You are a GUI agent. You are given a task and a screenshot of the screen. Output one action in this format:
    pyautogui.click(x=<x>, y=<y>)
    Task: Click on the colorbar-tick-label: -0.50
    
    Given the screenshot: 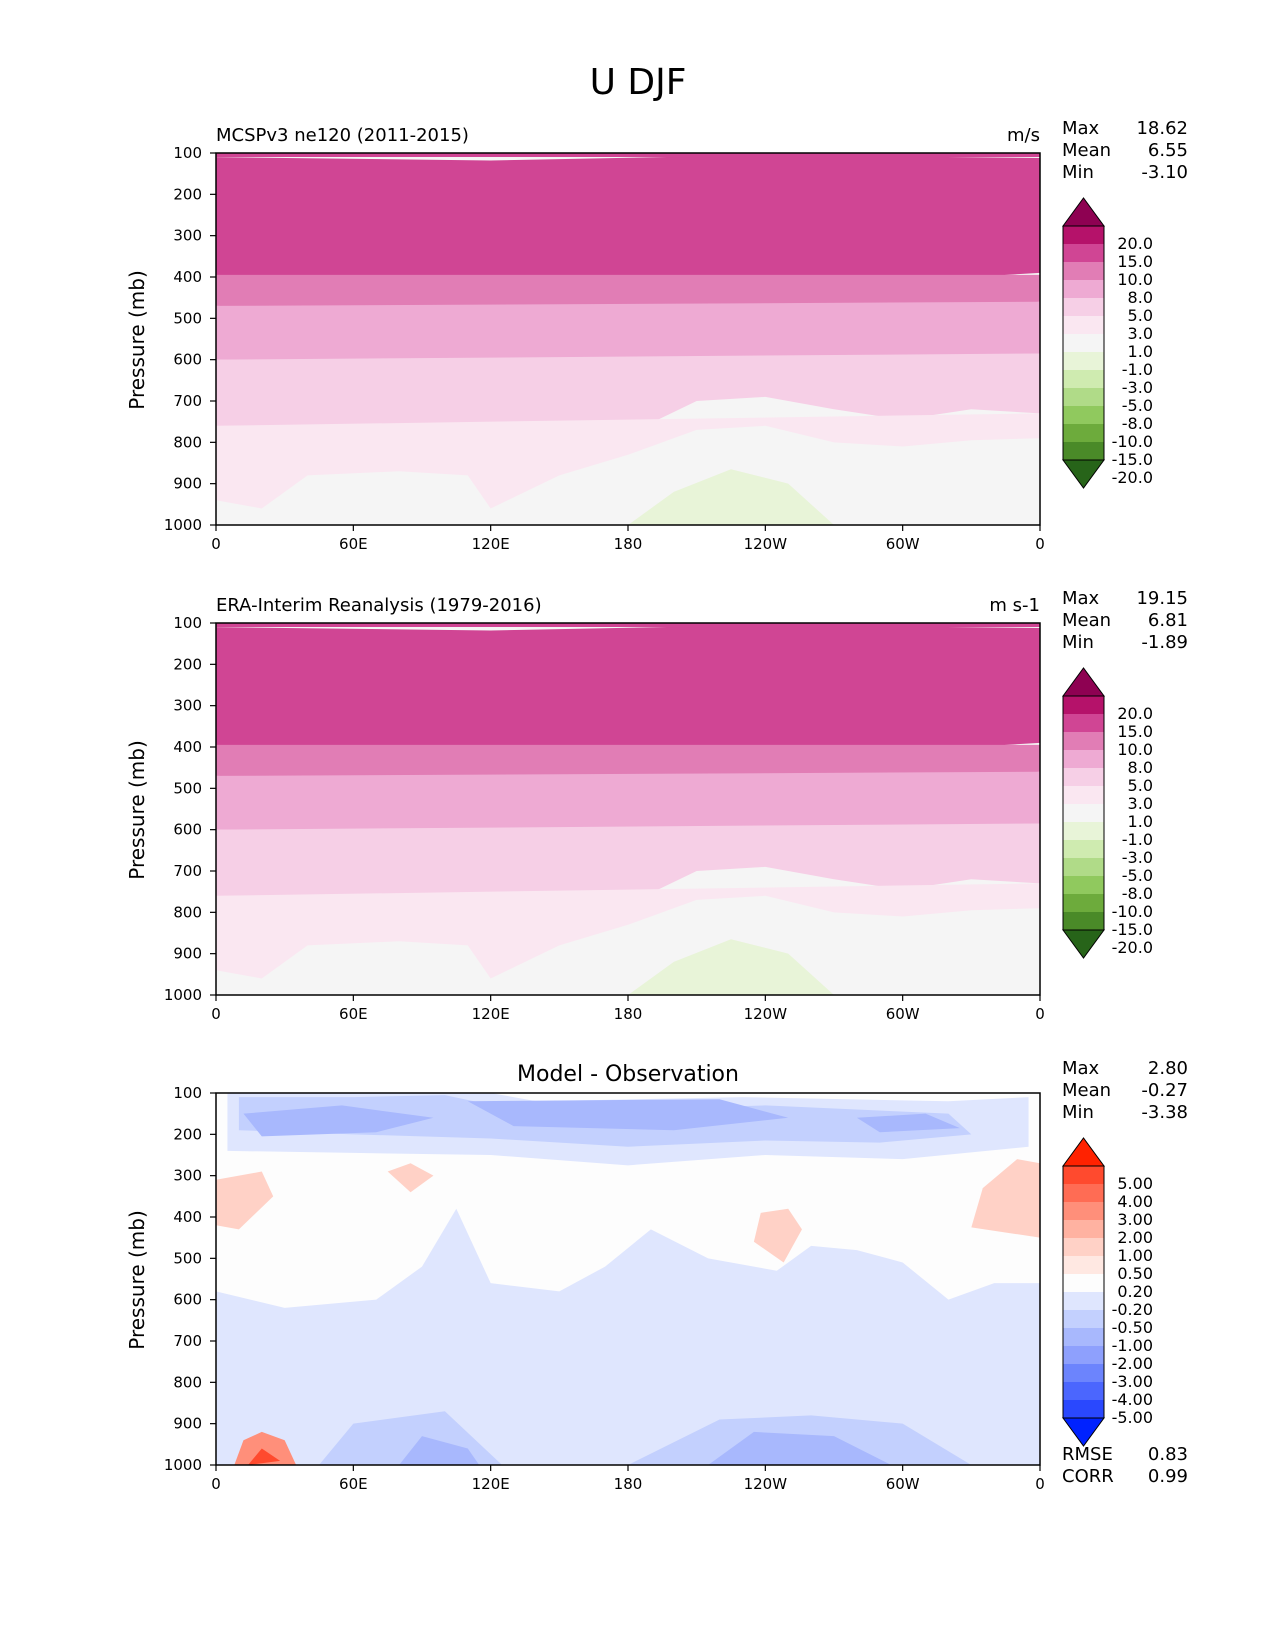 What is the action you would take?
    pyautogui.click(x=1132, y=1327)
    